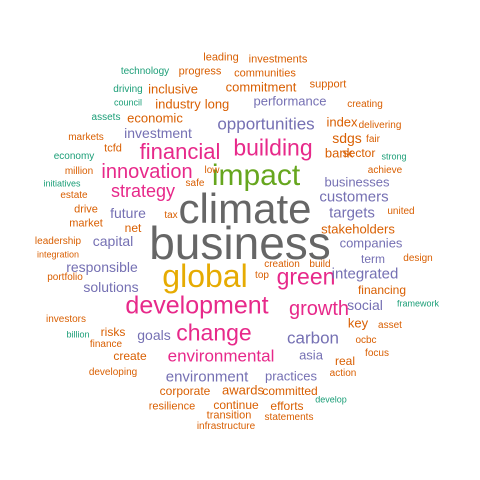  I want to click on word-leadership: leadership, so click(58, 241).